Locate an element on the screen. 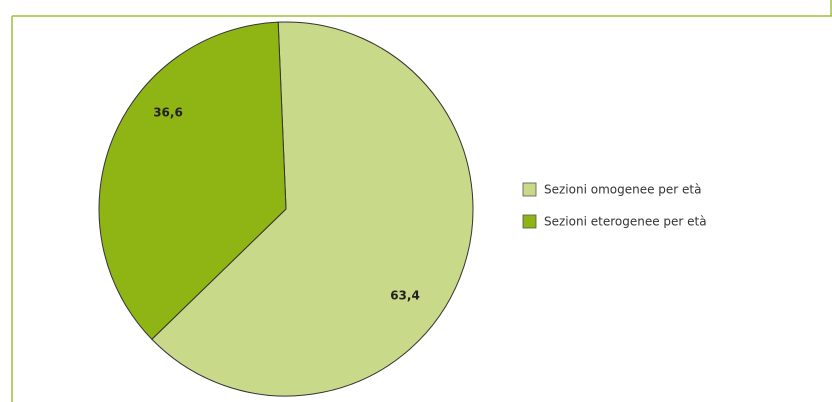 Image resolution: width=832 pixels, height=402 pixels. legend-label: Sezioni eterogenee per età is located at coordinates (625, 222).